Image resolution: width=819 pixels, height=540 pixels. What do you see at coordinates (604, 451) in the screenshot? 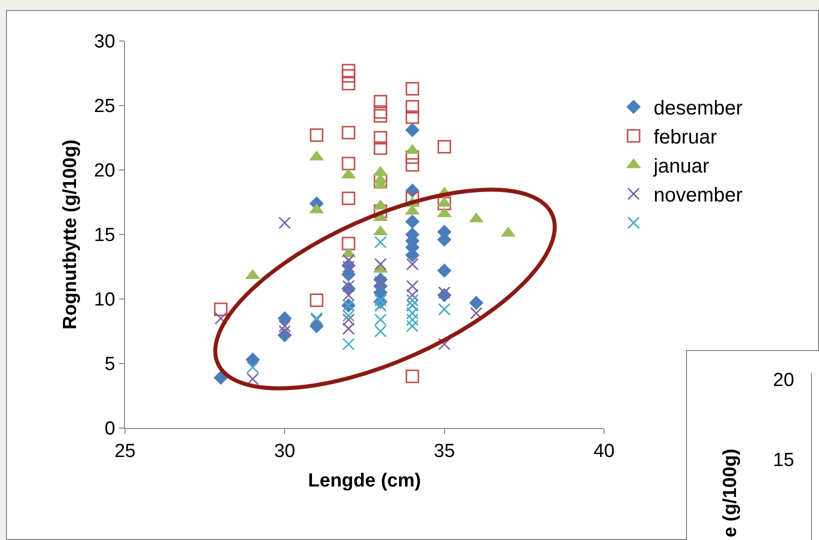
I see `x-tick-label: 40` at bounding box center [604, 451].